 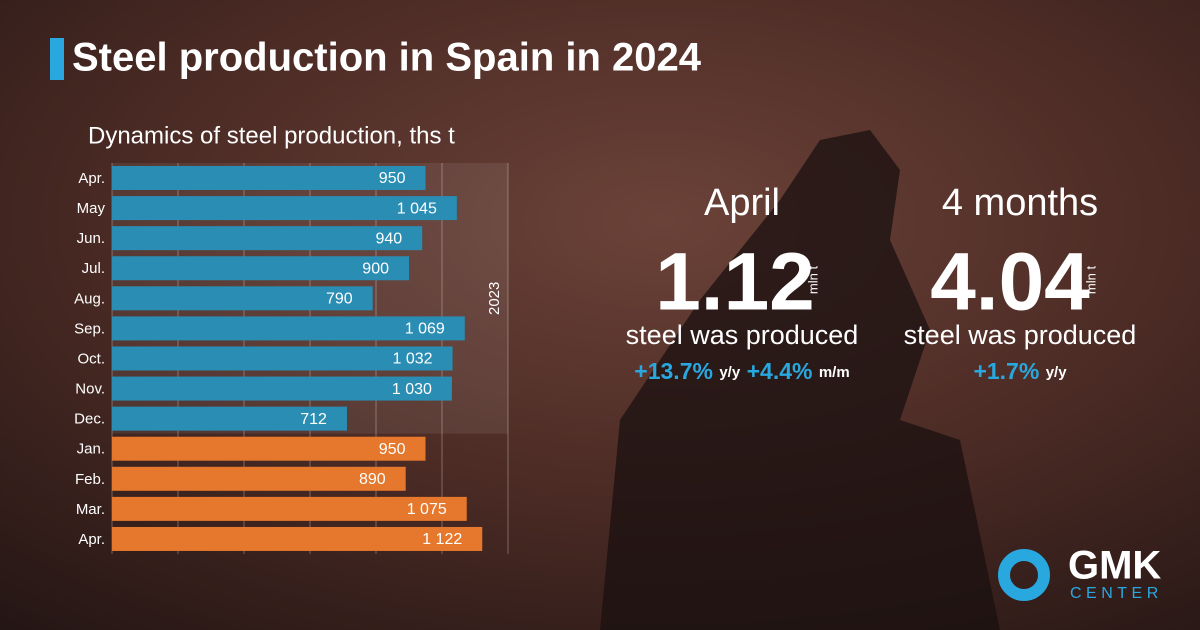 What do you see at coordinates (673, 371) in the screenshot?
I see `kpi-change: +13.7%` at bounding box center [673, 371].